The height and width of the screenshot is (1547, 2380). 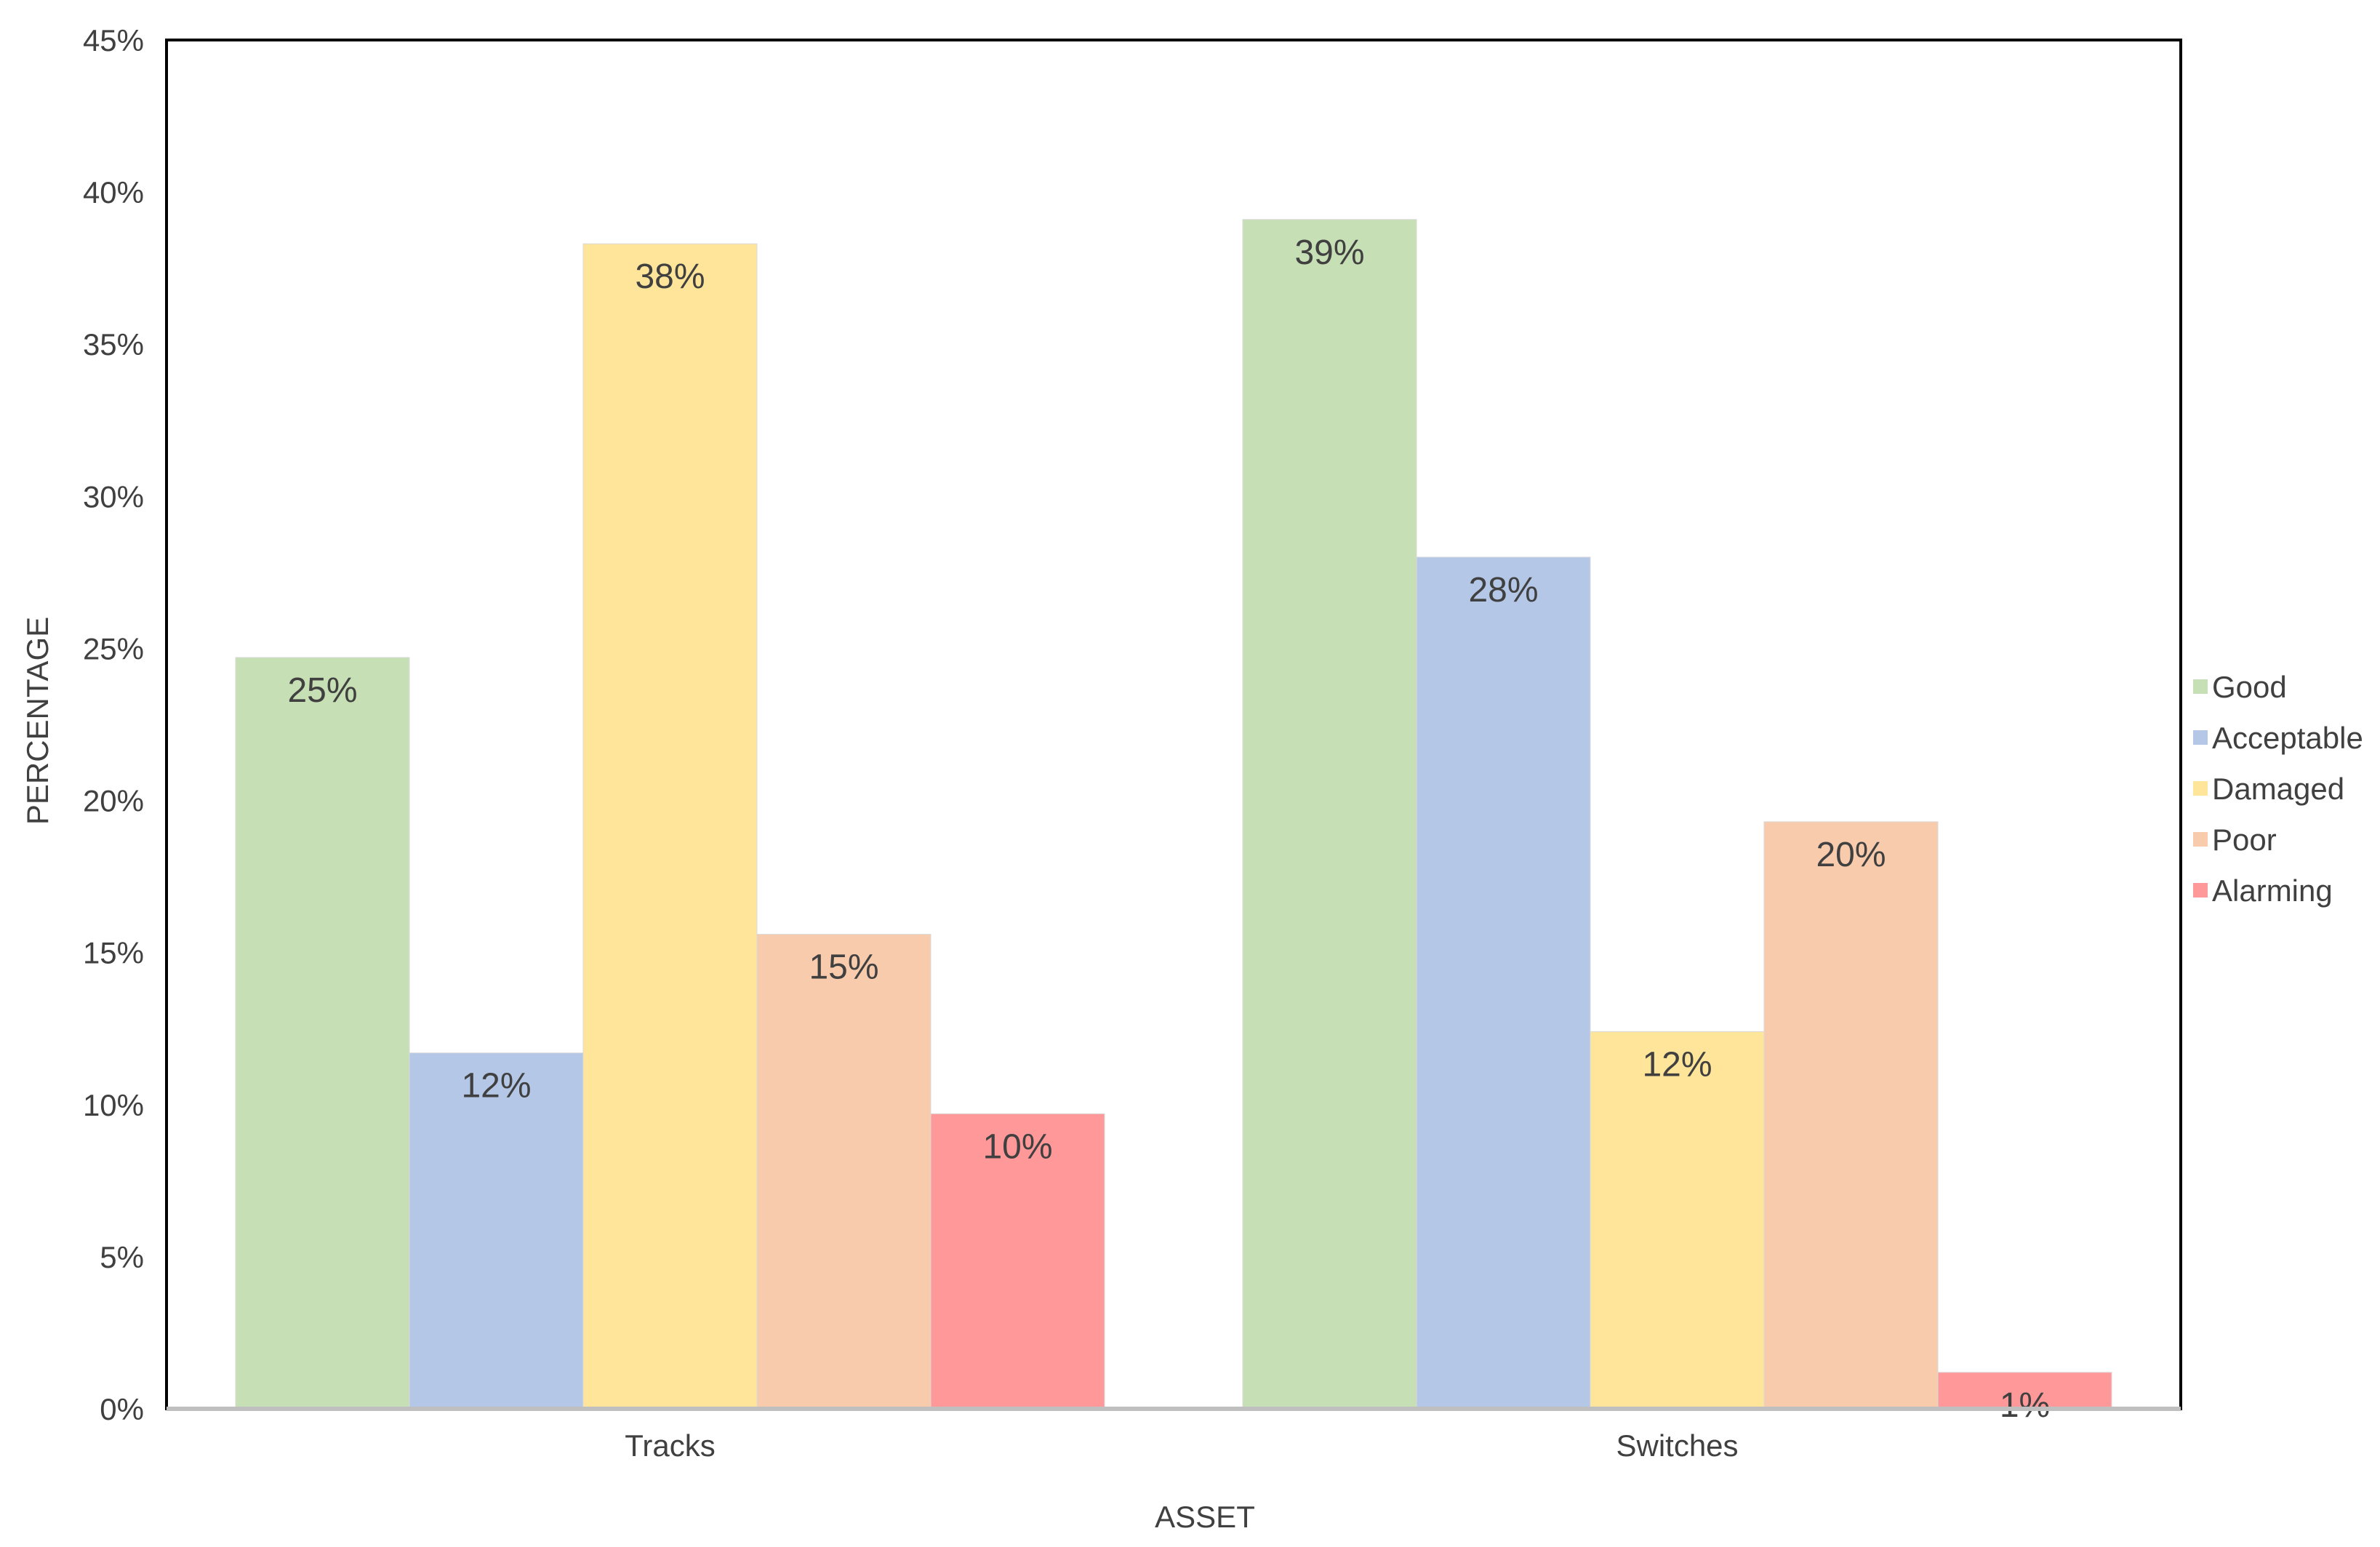 I want to click on legend-swatch-poor, so click(x=2200, y=839).